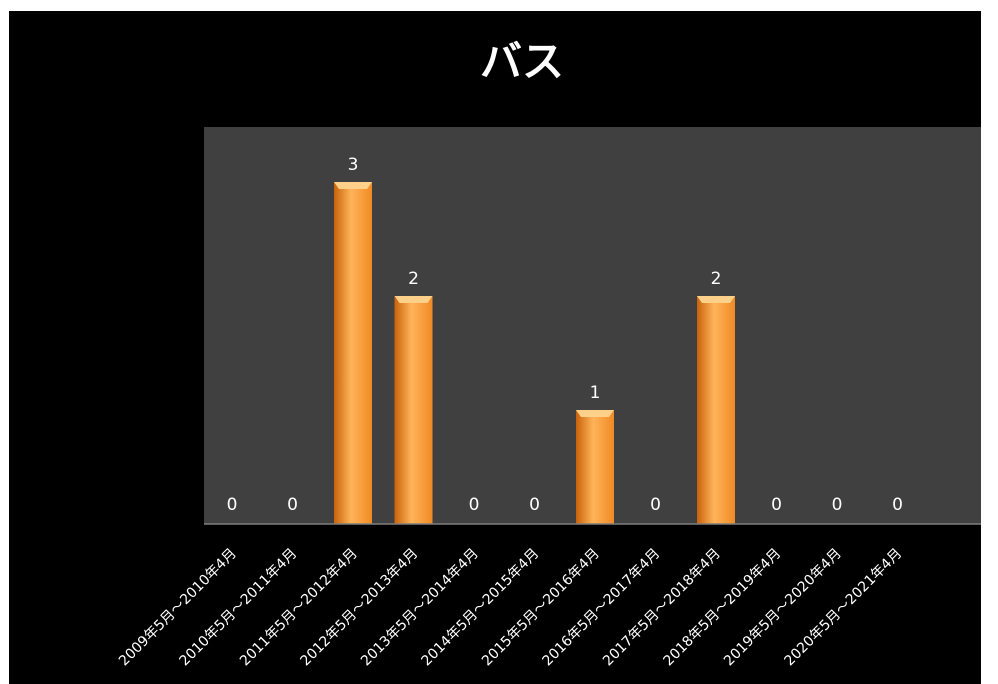 The width and height of the screenshot is (998, 684). I want to click on x-tick-label: 2017年5月～2018年4月, so click(662, 608).